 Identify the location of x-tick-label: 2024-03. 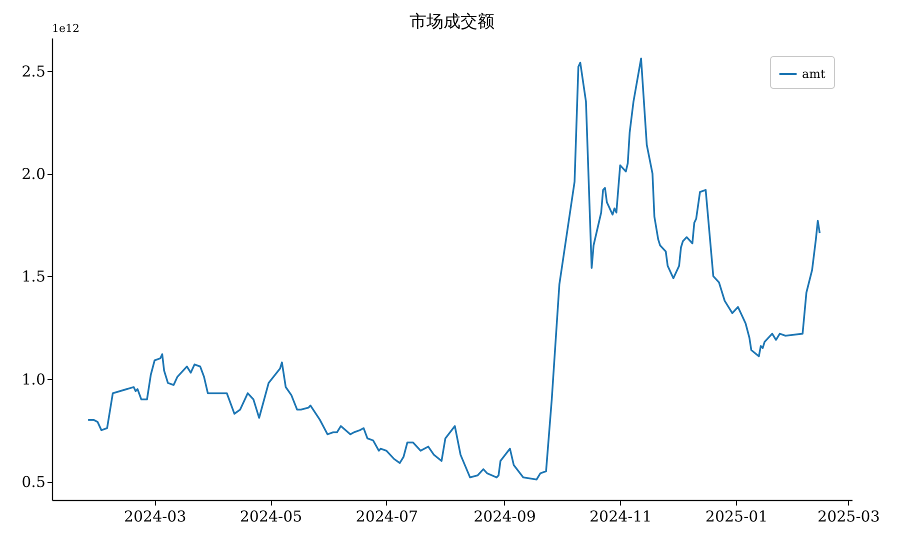
(155, 517).